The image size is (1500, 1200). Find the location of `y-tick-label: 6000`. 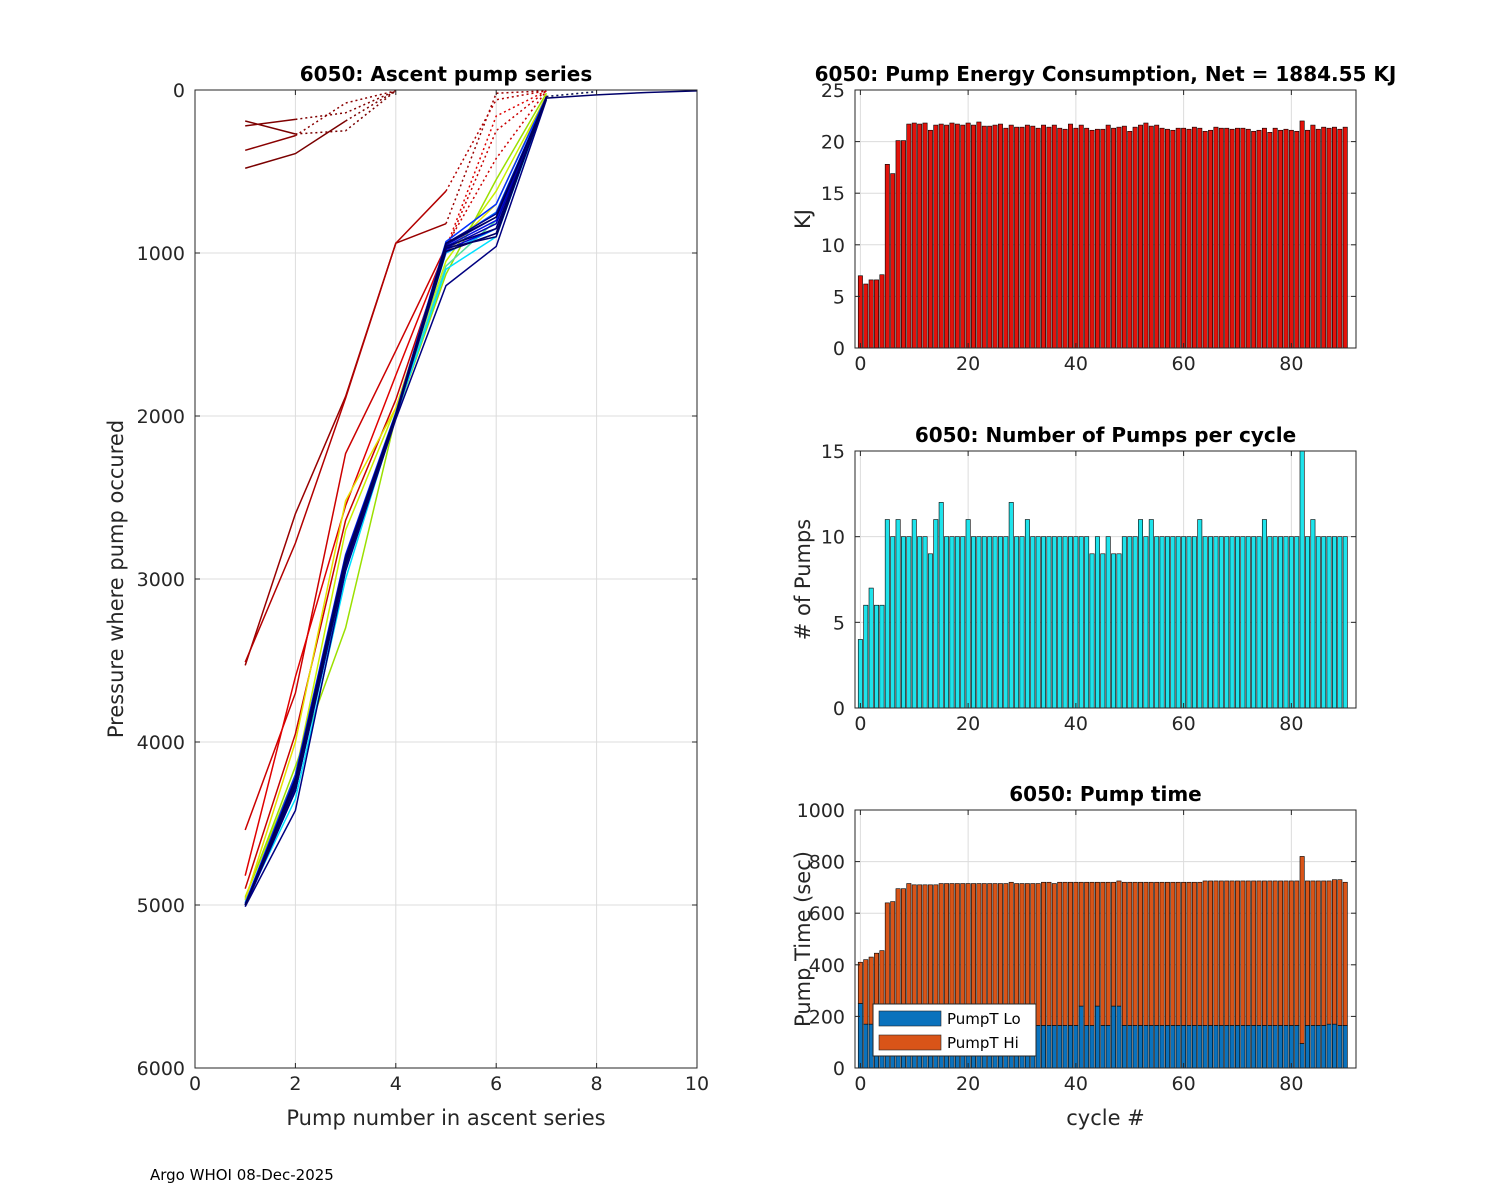

y-tick-label: 6000 is located at coordinates (161, 1069).